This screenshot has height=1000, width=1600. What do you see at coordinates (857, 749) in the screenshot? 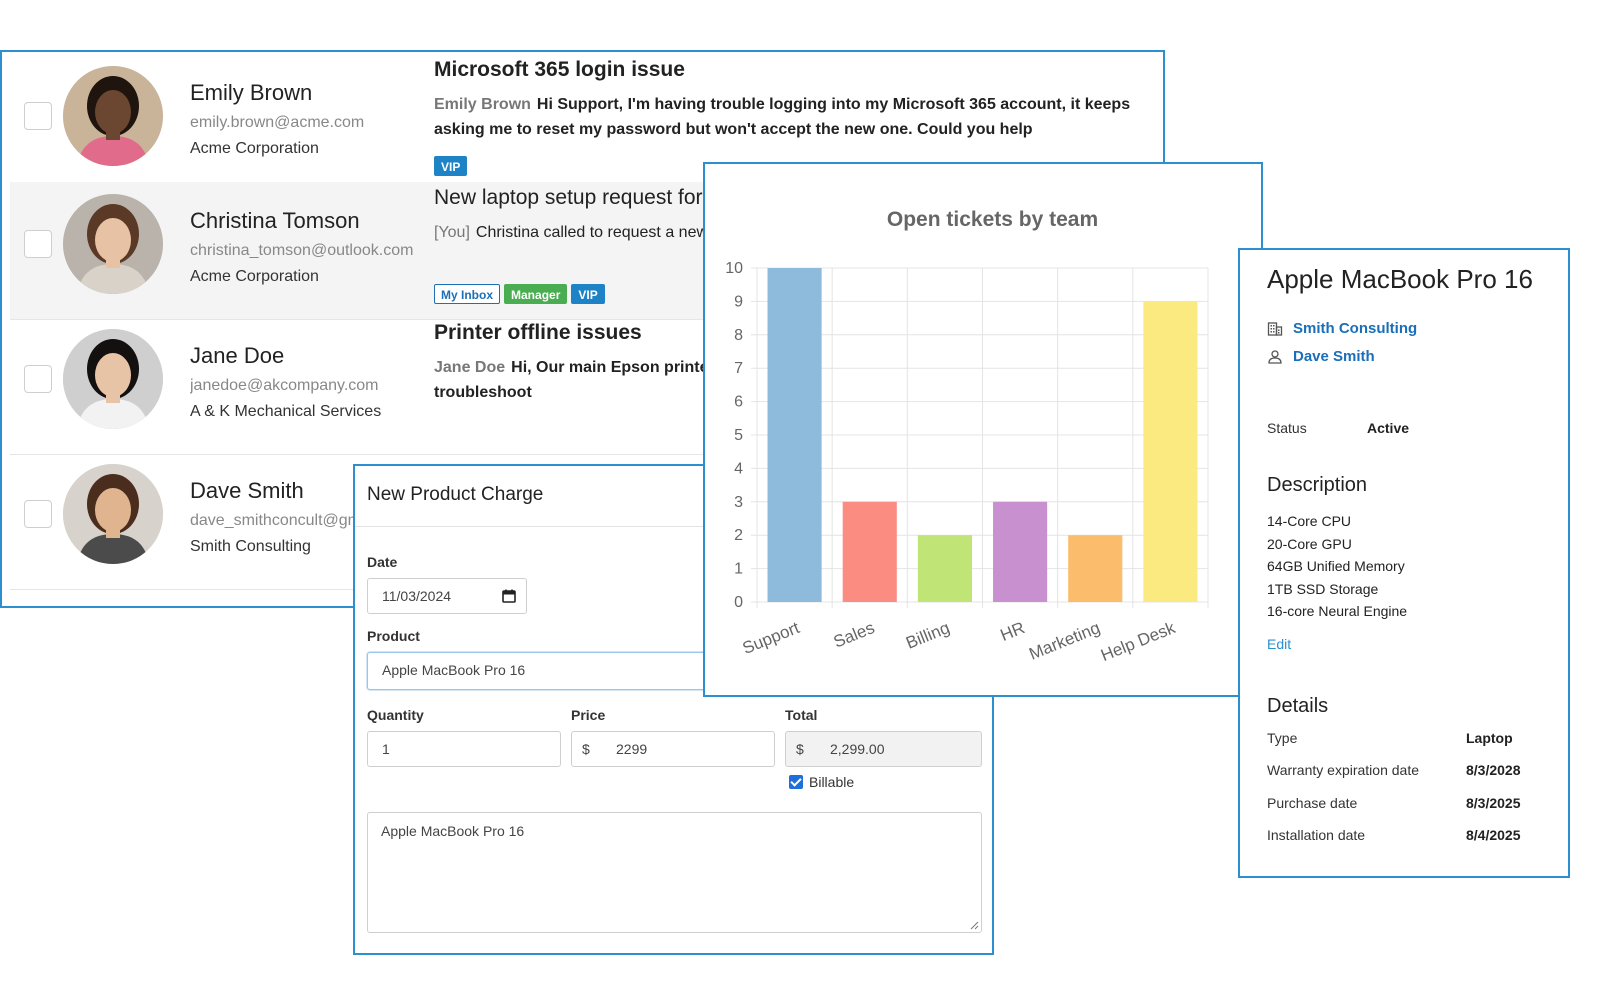
I see `total-value: 2,299.00` at bounding box center [857, 749].